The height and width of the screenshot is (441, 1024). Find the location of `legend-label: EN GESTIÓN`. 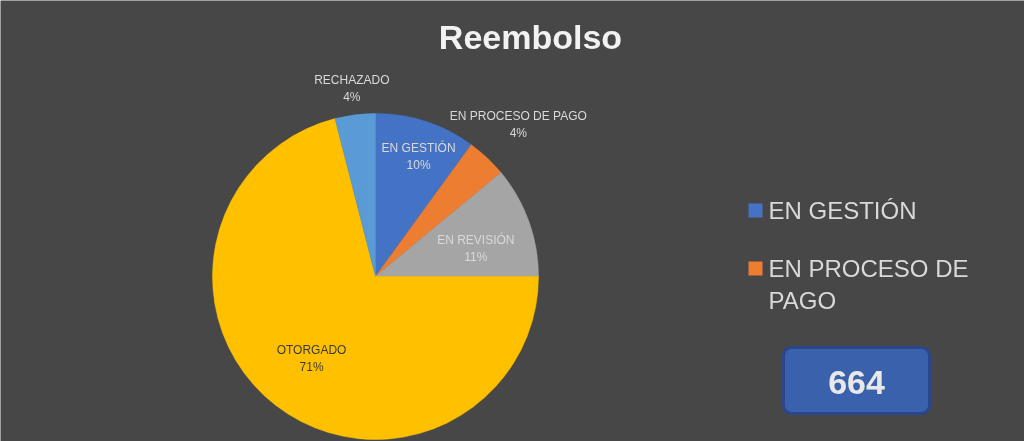

legend-label: EN GESTIÓN is located at coordinates (842, 210).